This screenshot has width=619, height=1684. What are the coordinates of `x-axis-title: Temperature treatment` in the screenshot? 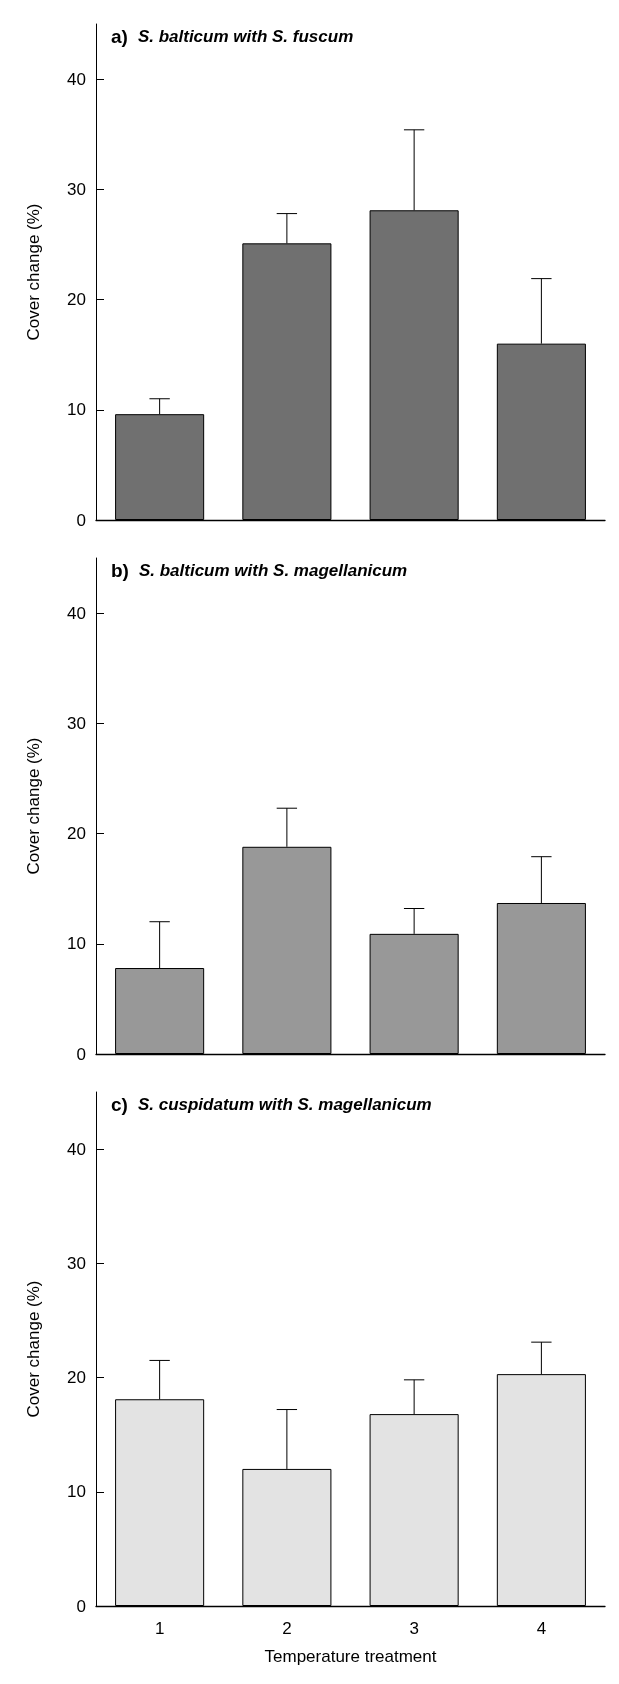 It's located at (350, 1656).